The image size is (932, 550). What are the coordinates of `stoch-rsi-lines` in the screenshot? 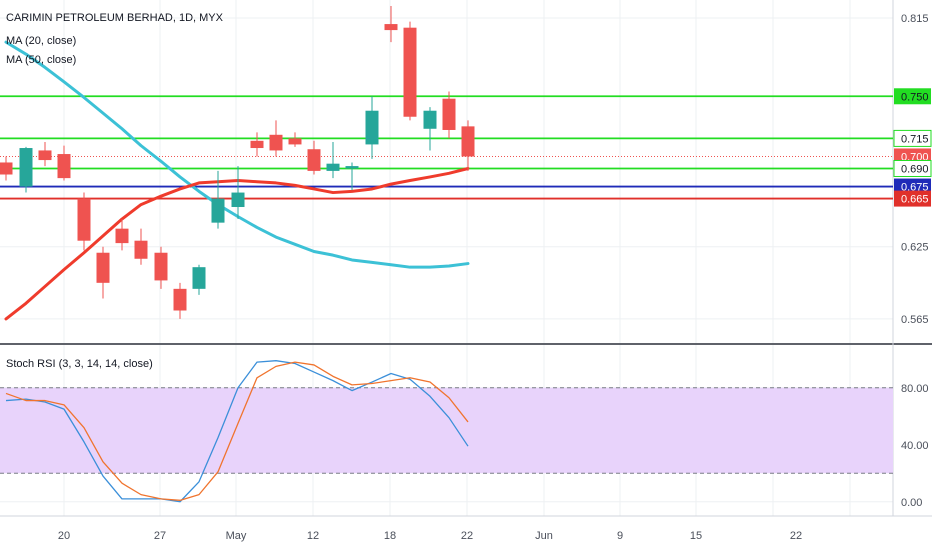 It's located at (237, 431).